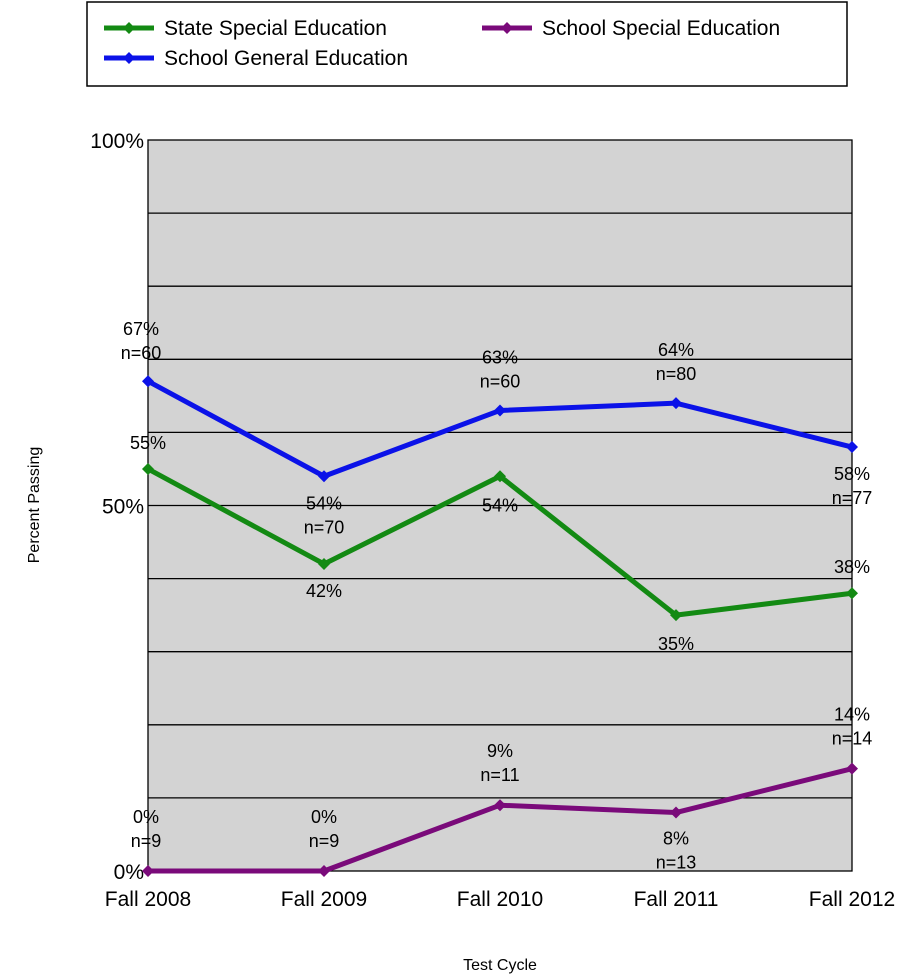  I want to click on y-tick-label: 0%, so click(129, 872).